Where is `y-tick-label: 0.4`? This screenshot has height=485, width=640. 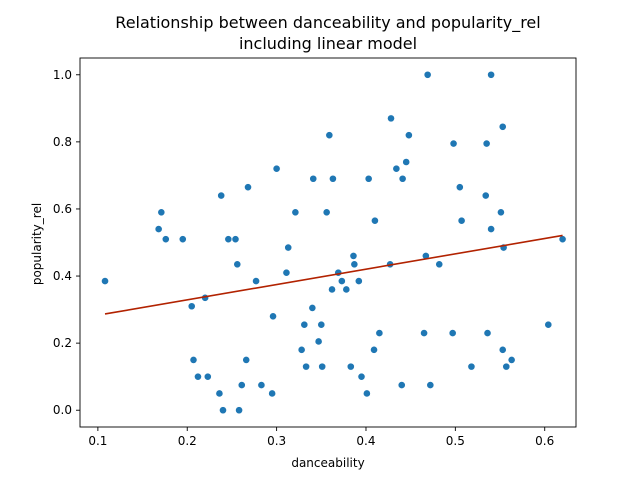
y-tick-label: 0.4 is located at coordinates (62, 276).